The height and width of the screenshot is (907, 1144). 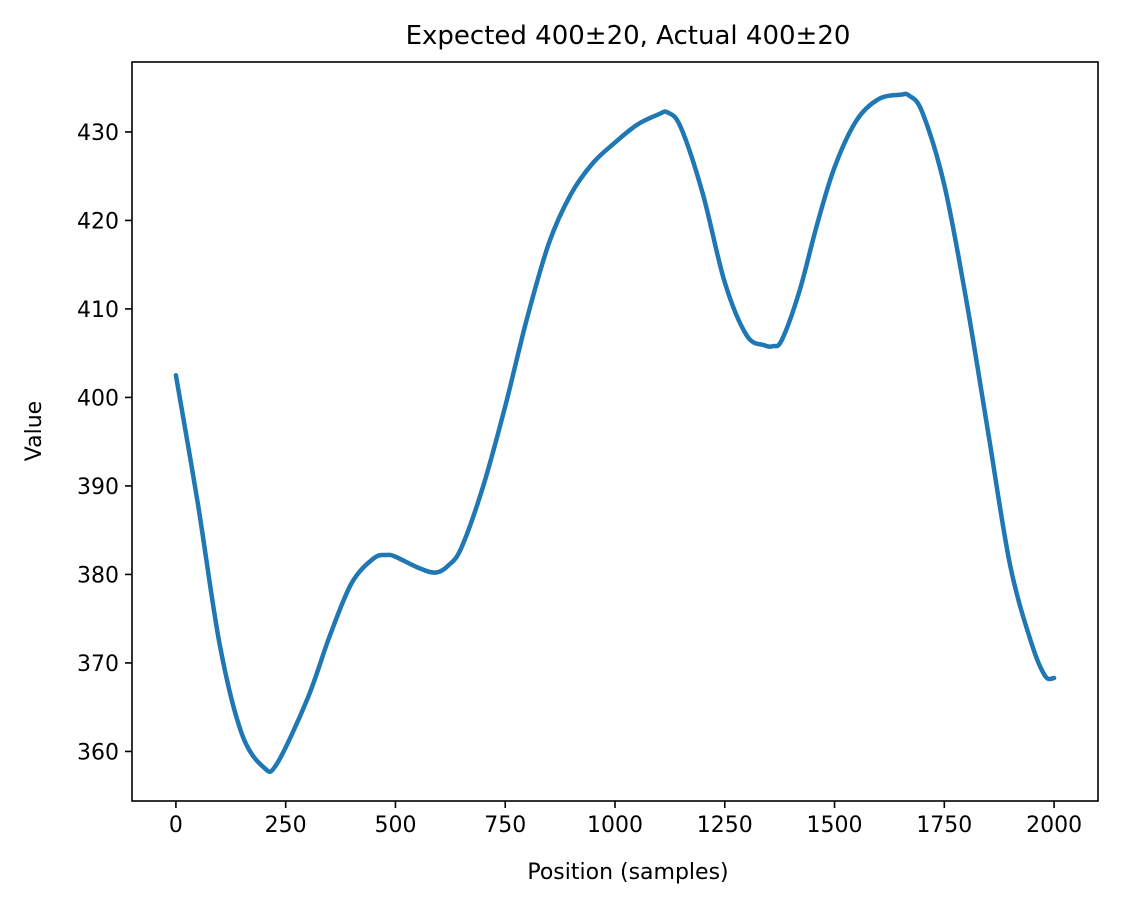 What do you see at coordinates (835, 825) in the screenshot?
I see `x-tick-label: 1500` at bounding box center [835, 825].